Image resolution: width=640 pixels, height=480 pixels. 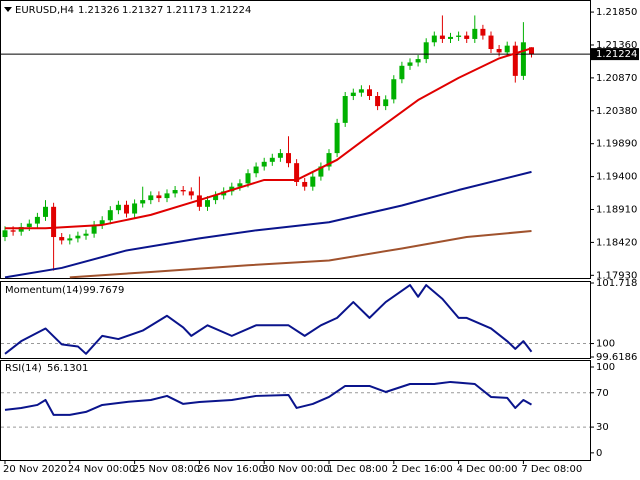 I want to click on y-tick-label: 99.6186, so click(x=616, y=357).